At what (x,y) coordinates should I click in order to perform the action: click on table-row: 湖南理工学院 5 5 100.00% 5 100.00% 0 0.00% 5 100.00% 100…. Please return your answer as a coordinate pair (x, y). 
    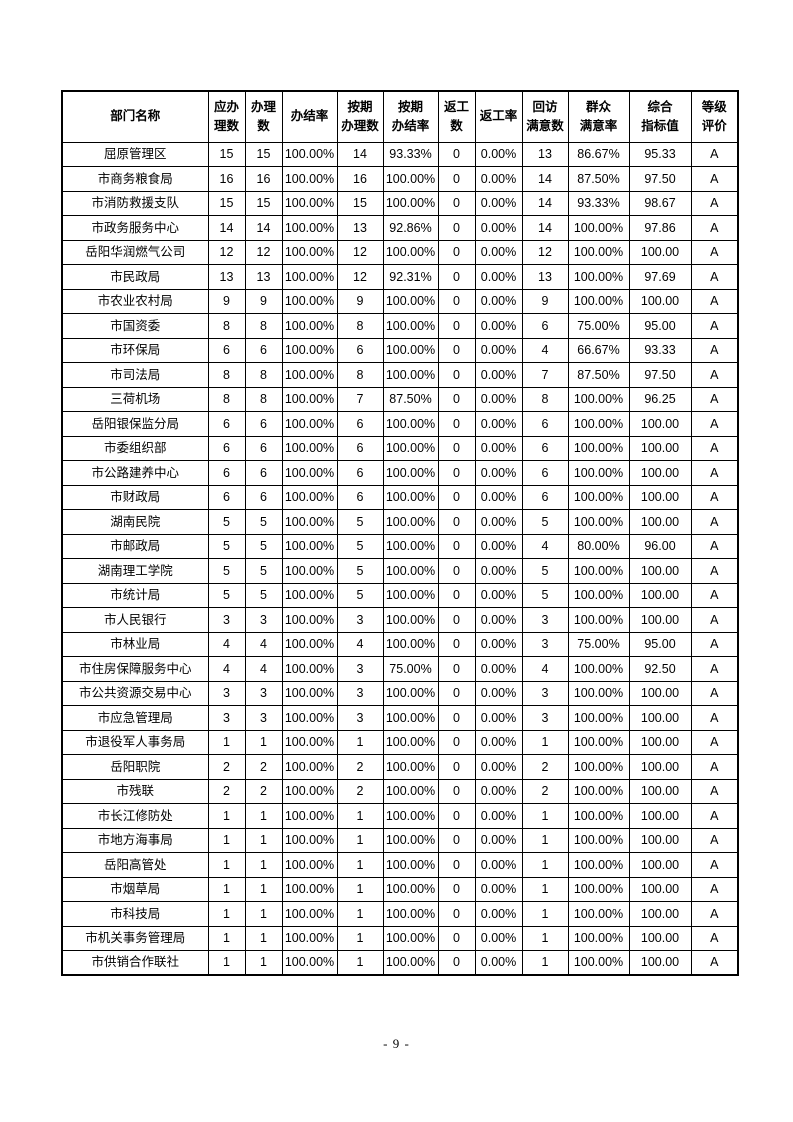
    Looking at the image, I should click on (400, 571).